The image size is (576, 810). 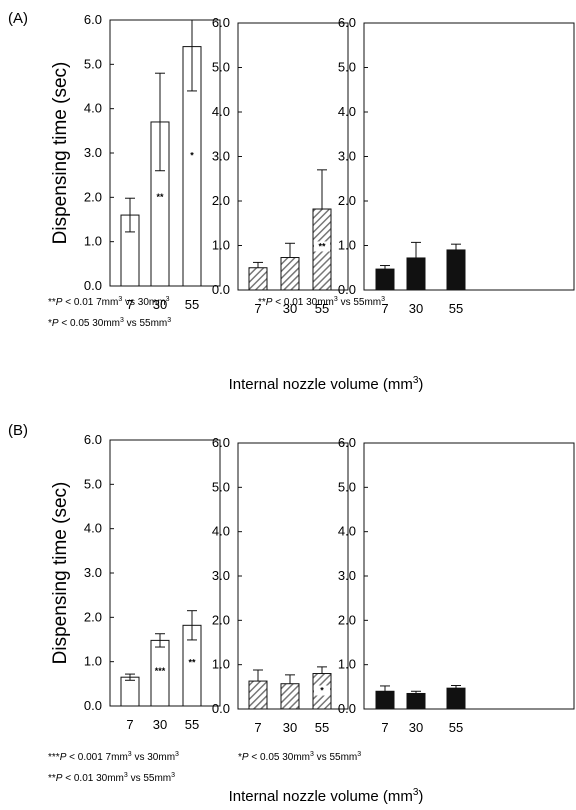 I want to click on note-part: ***, so click(x=54, y=757).